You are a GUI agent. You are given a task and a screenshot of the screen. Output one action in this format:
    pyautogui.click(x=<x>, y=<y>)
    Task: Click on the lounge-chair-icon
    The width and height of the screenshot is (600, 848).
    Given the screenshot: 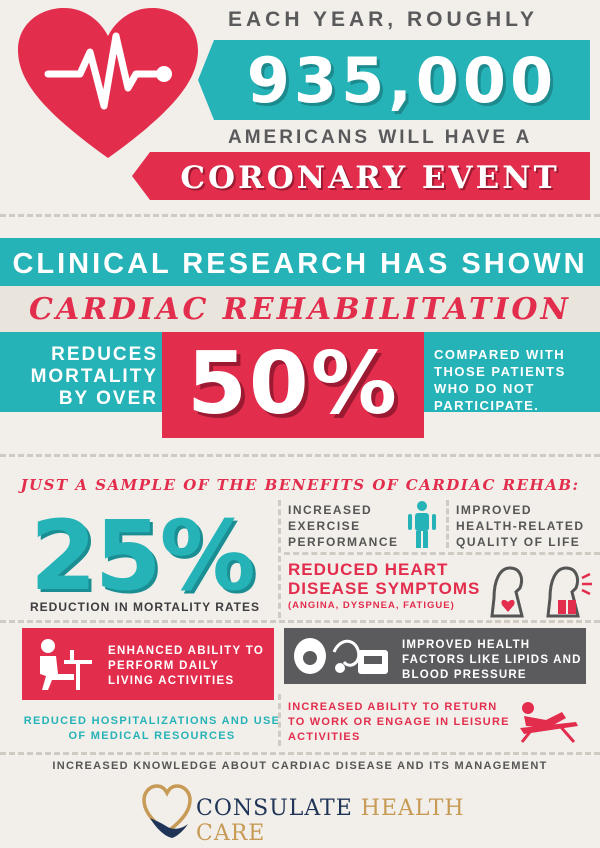 What is the action you would take?
    pyautogui.click(x=549, y=722)
    